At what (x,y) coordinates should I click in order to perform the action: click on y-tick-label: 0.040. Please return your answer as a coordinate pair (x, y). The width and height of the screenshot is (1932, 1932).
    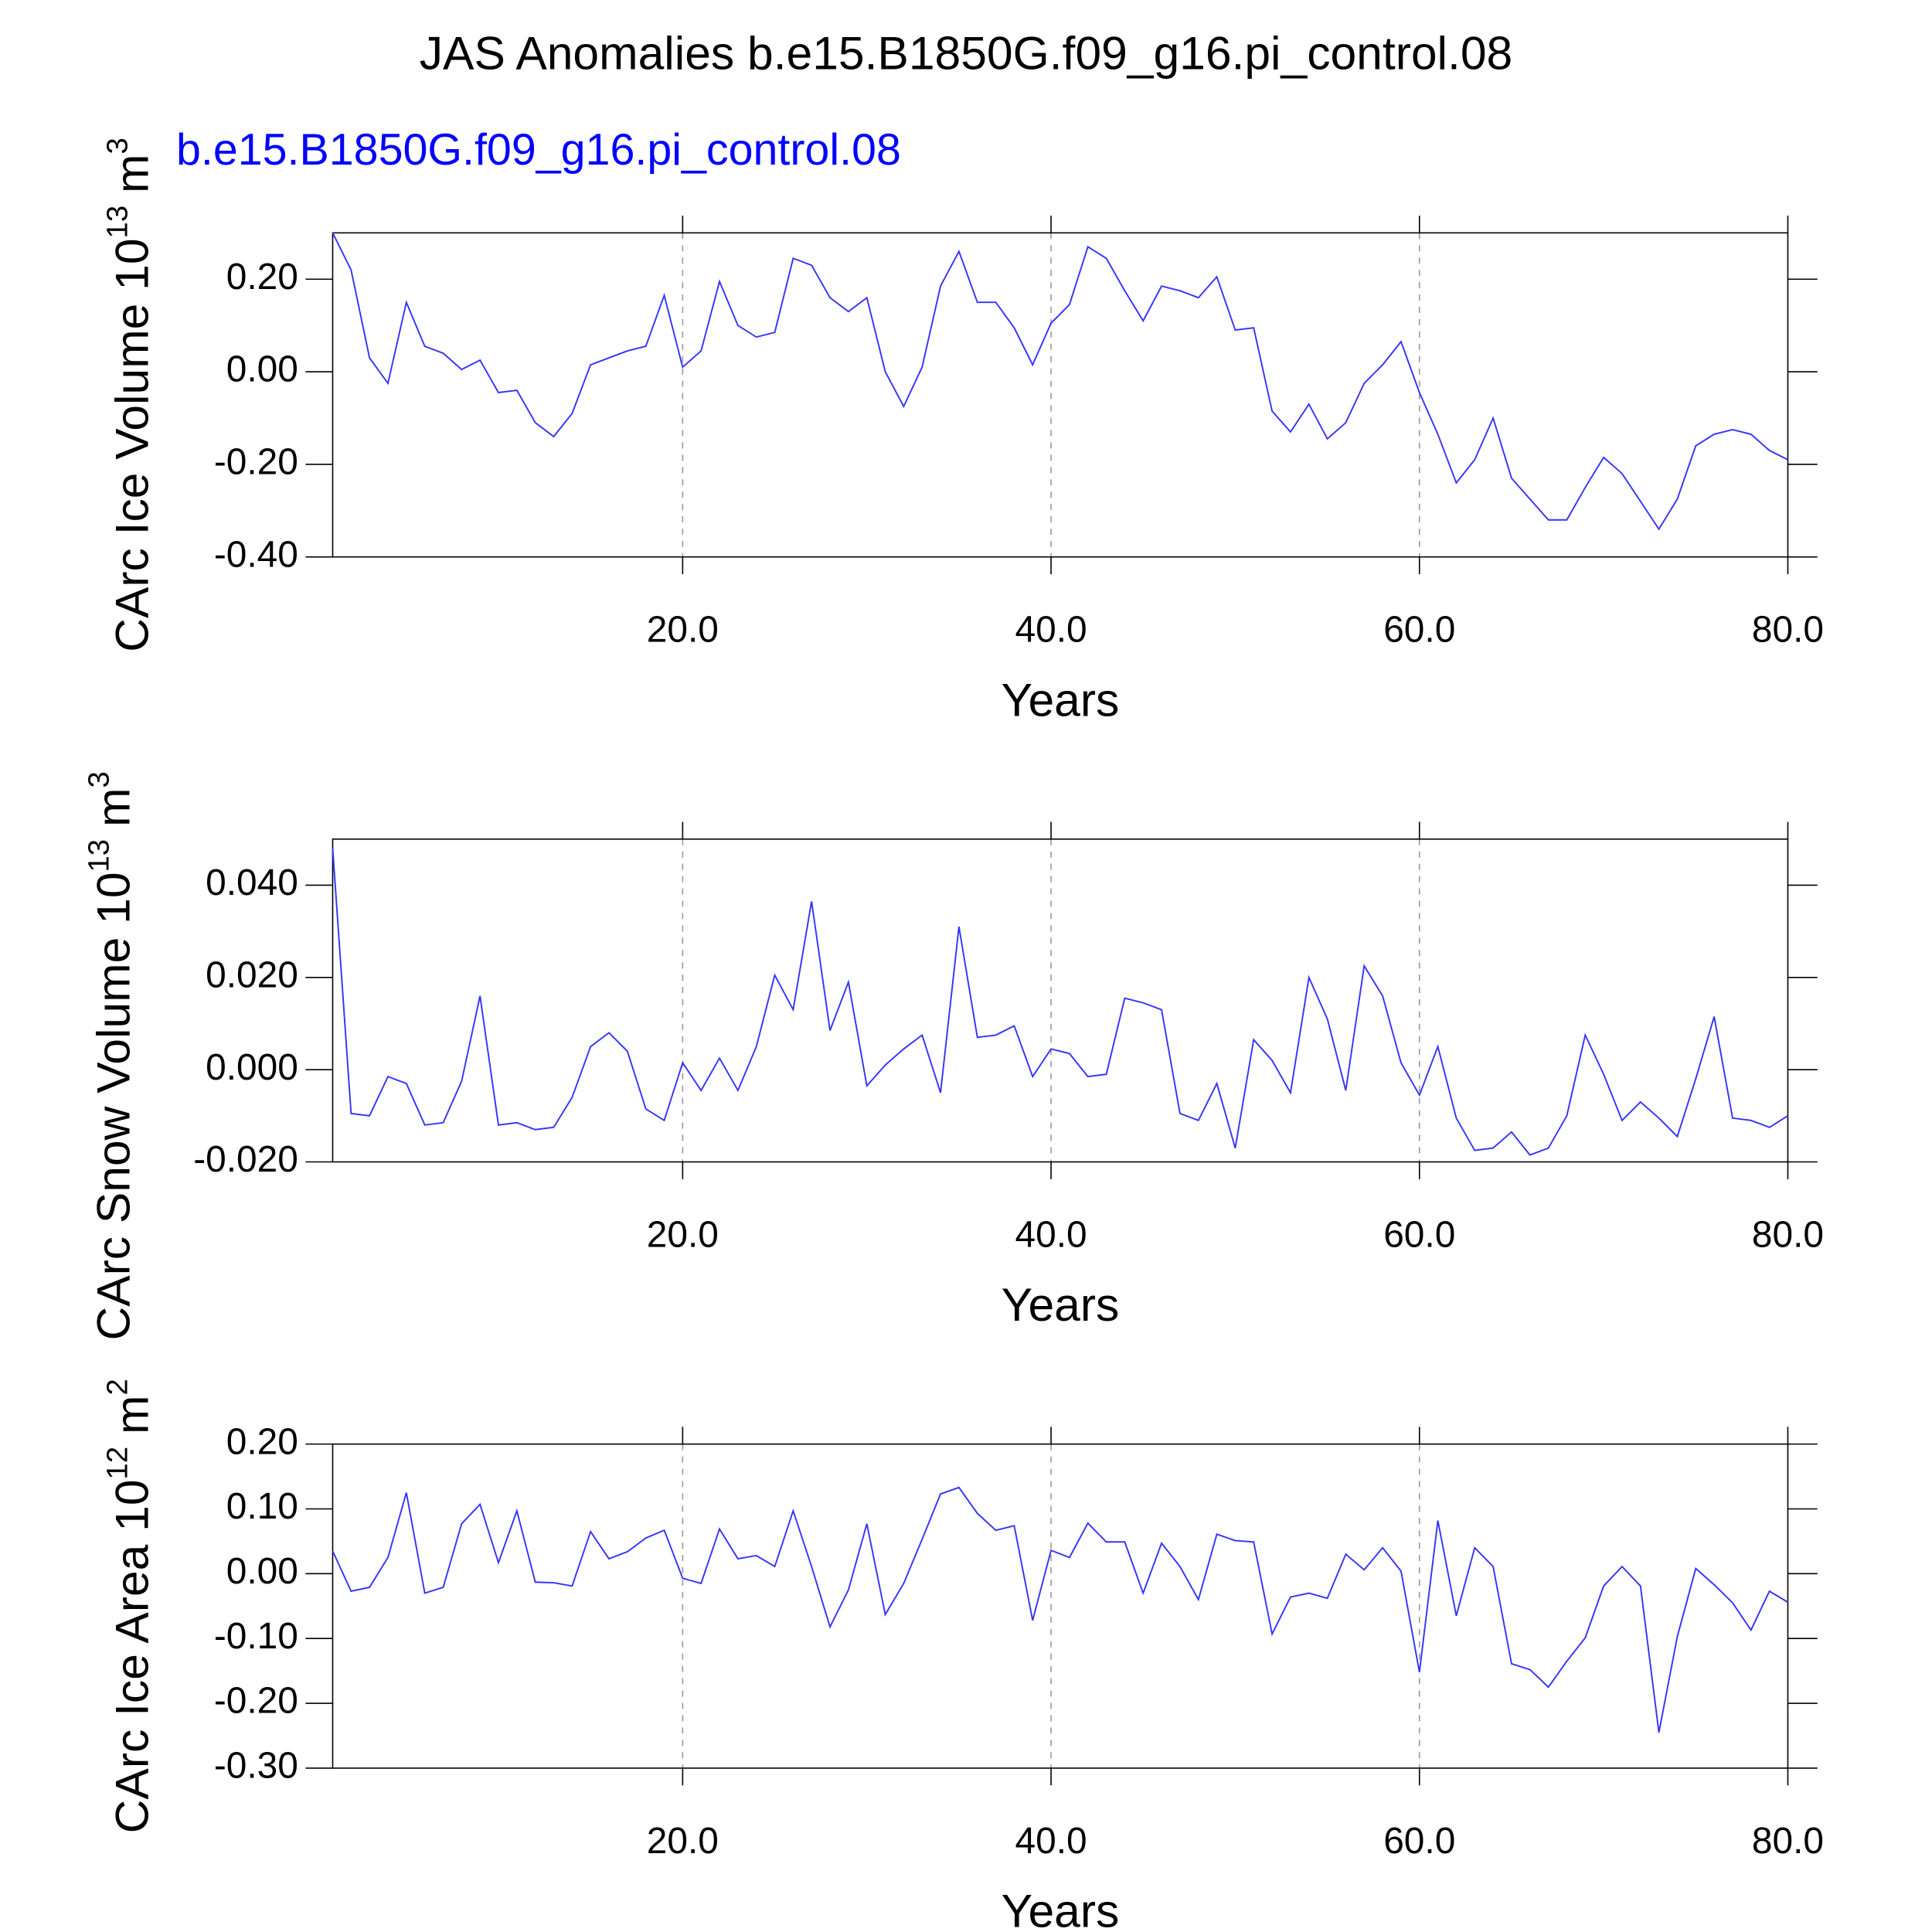
    Looking at the image, I should click on (252, 883).